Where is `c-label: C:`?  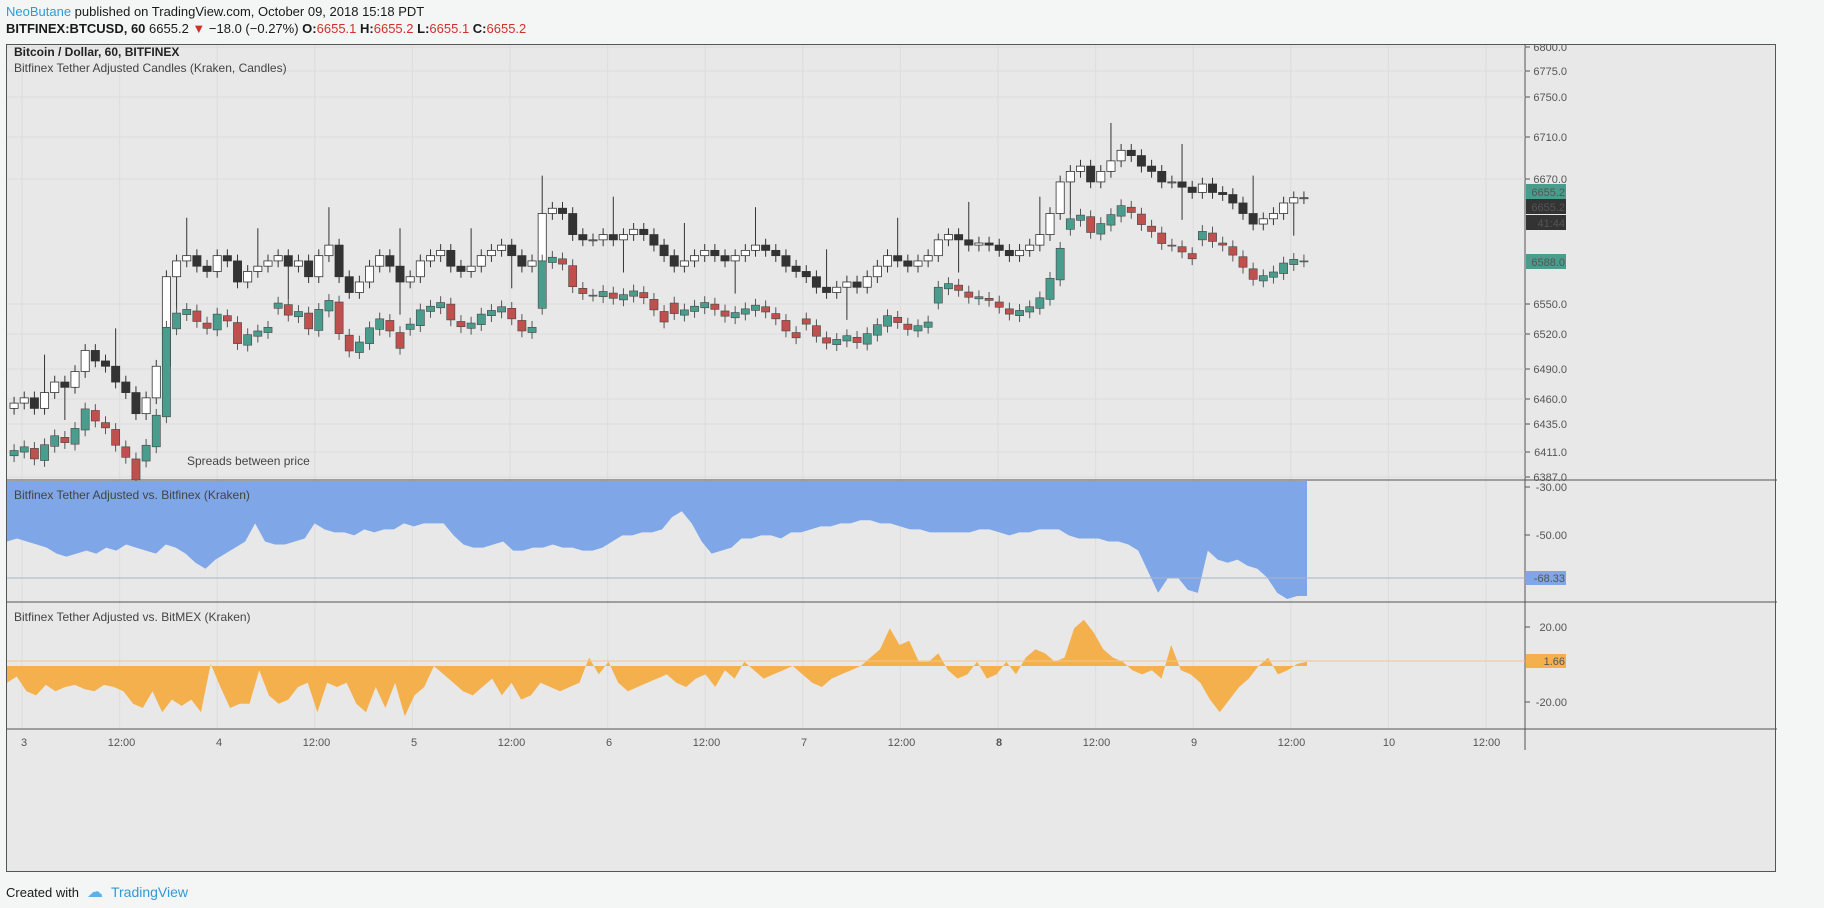 c-label: C: is located at coordinates (479, 28).